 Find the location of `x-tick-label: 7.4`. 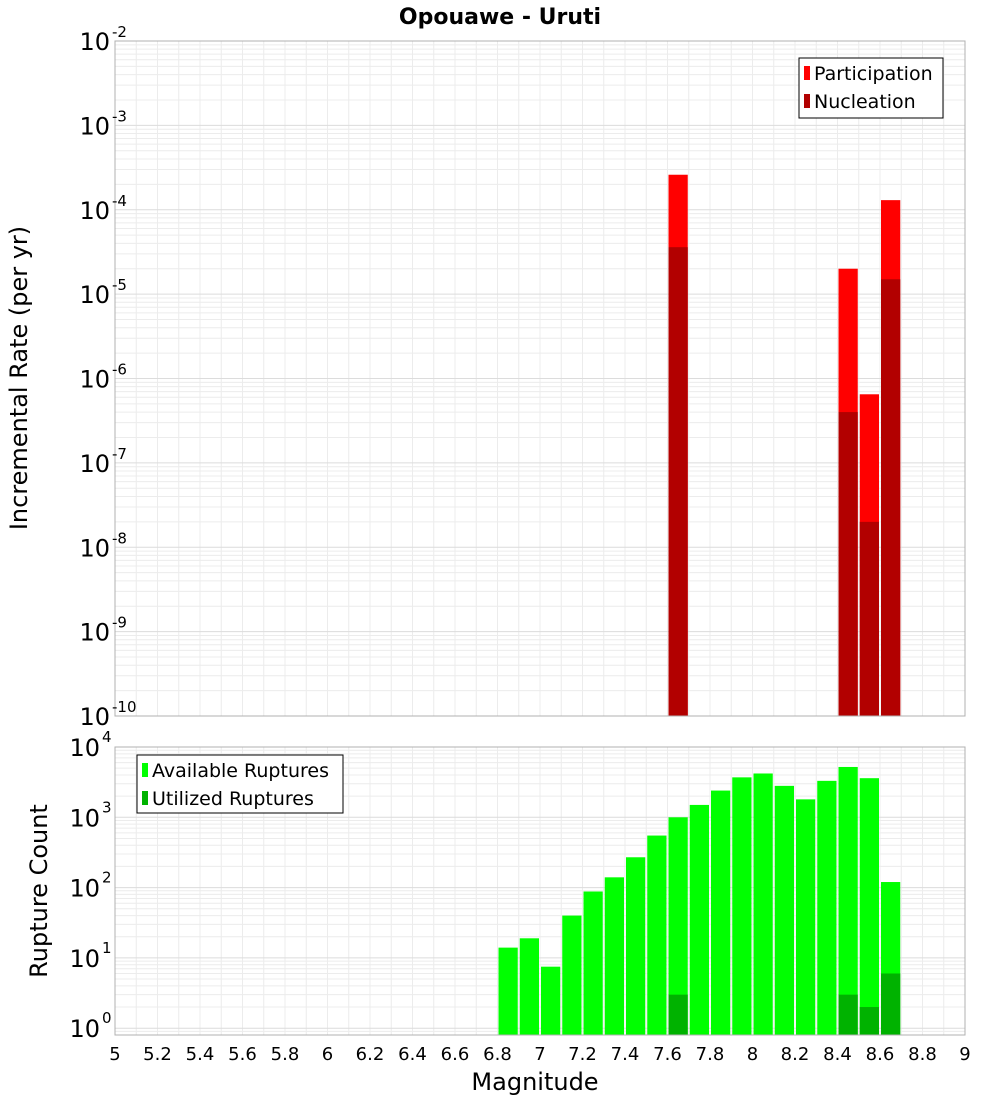

x-tick-label: 7.4 is located at coordinates (625, 1054).